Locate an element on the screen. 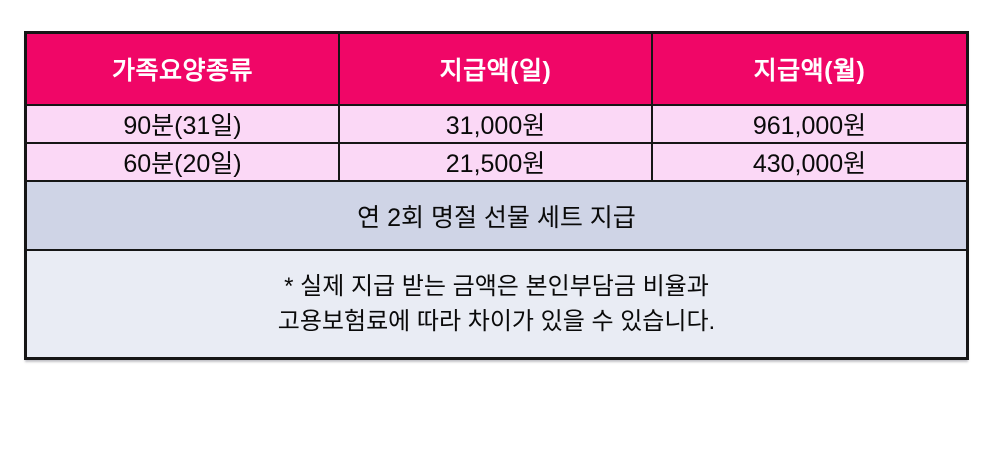 The width and height of the screenshot is (994, 464). header-label: 가족요양종류 is located at coordinates (182, 71).